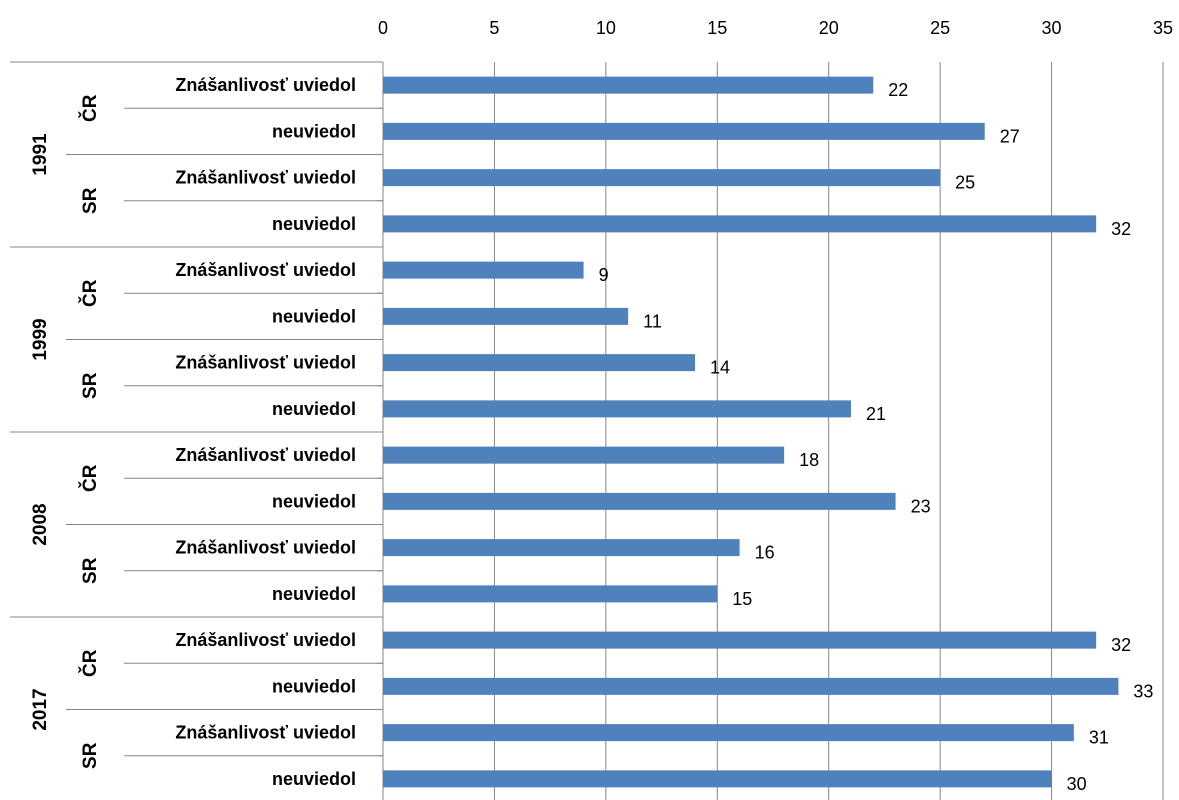  I want to click on x-tick-label: 0, so click(383, 28).